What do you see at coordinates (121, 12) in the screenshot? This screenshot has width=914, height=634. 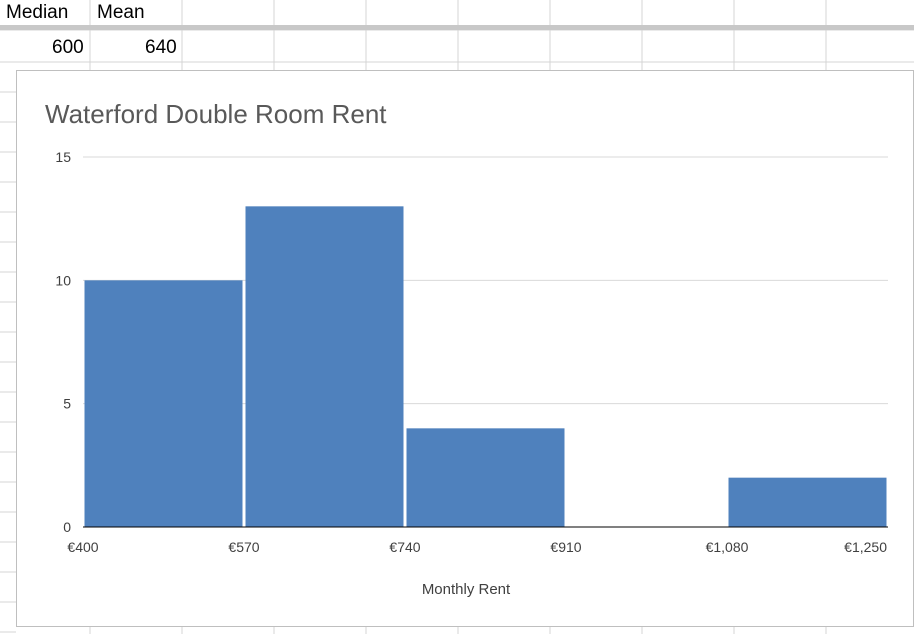 I see `header-mean: Mean` at bounding box center [121, 12].